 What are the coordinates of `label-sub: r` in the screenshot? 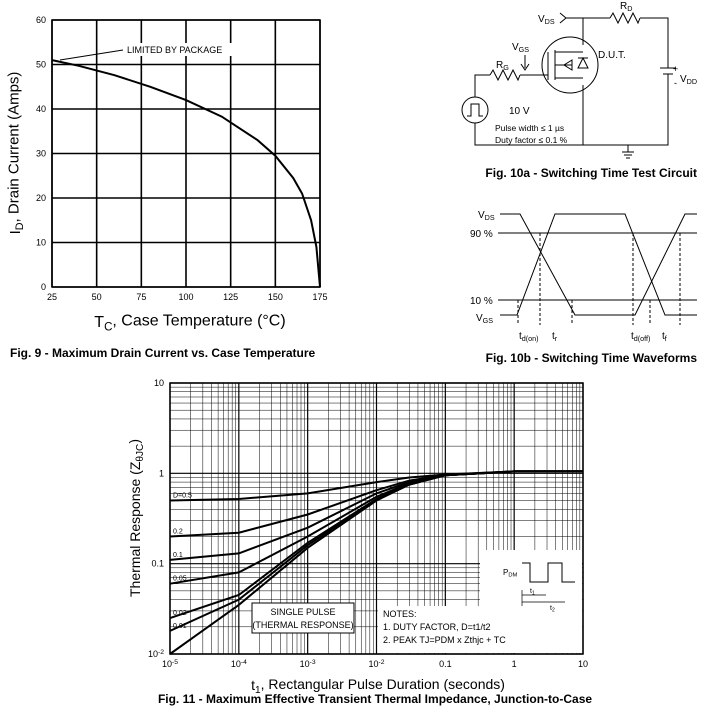 It's located at (556, 338).